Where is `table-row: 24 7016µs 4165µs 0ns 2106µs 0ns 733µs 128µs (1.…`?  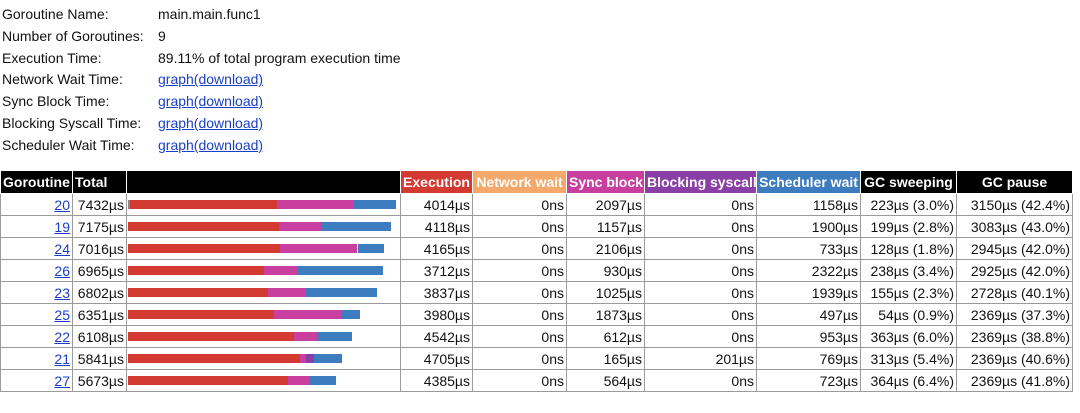 table-row: 24 7016µs 4165µs 0ns 2106µs 0ns 733µs 128µs (1.… is located at coordinates (536, 248).